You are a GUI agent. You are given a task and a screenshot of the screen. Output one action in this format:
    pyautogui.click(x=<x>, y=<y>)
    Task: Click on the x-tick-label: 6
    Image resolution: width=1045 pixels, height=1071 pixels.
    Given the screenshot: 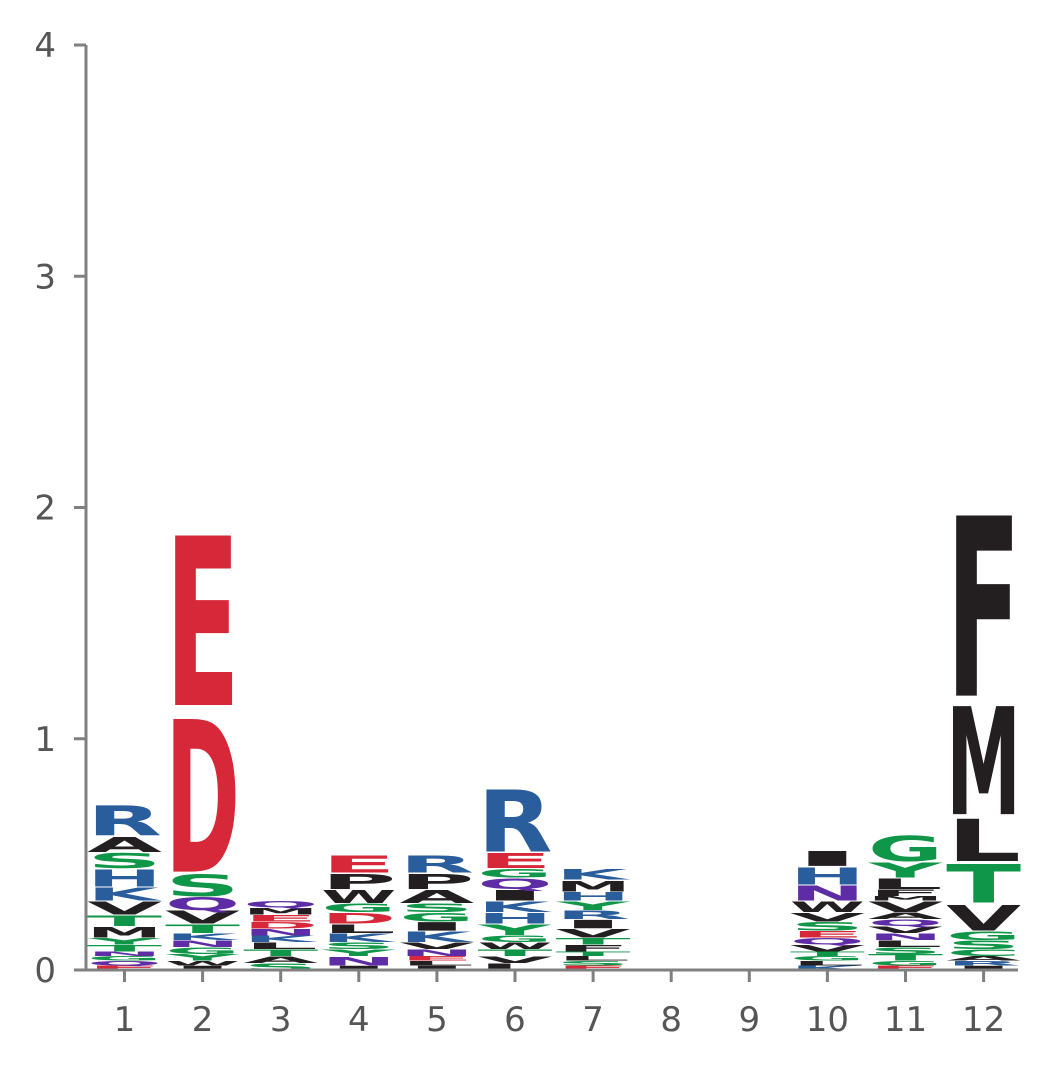 What is the action you would take?
    pyautogui.click(x=515, y=1020)
    